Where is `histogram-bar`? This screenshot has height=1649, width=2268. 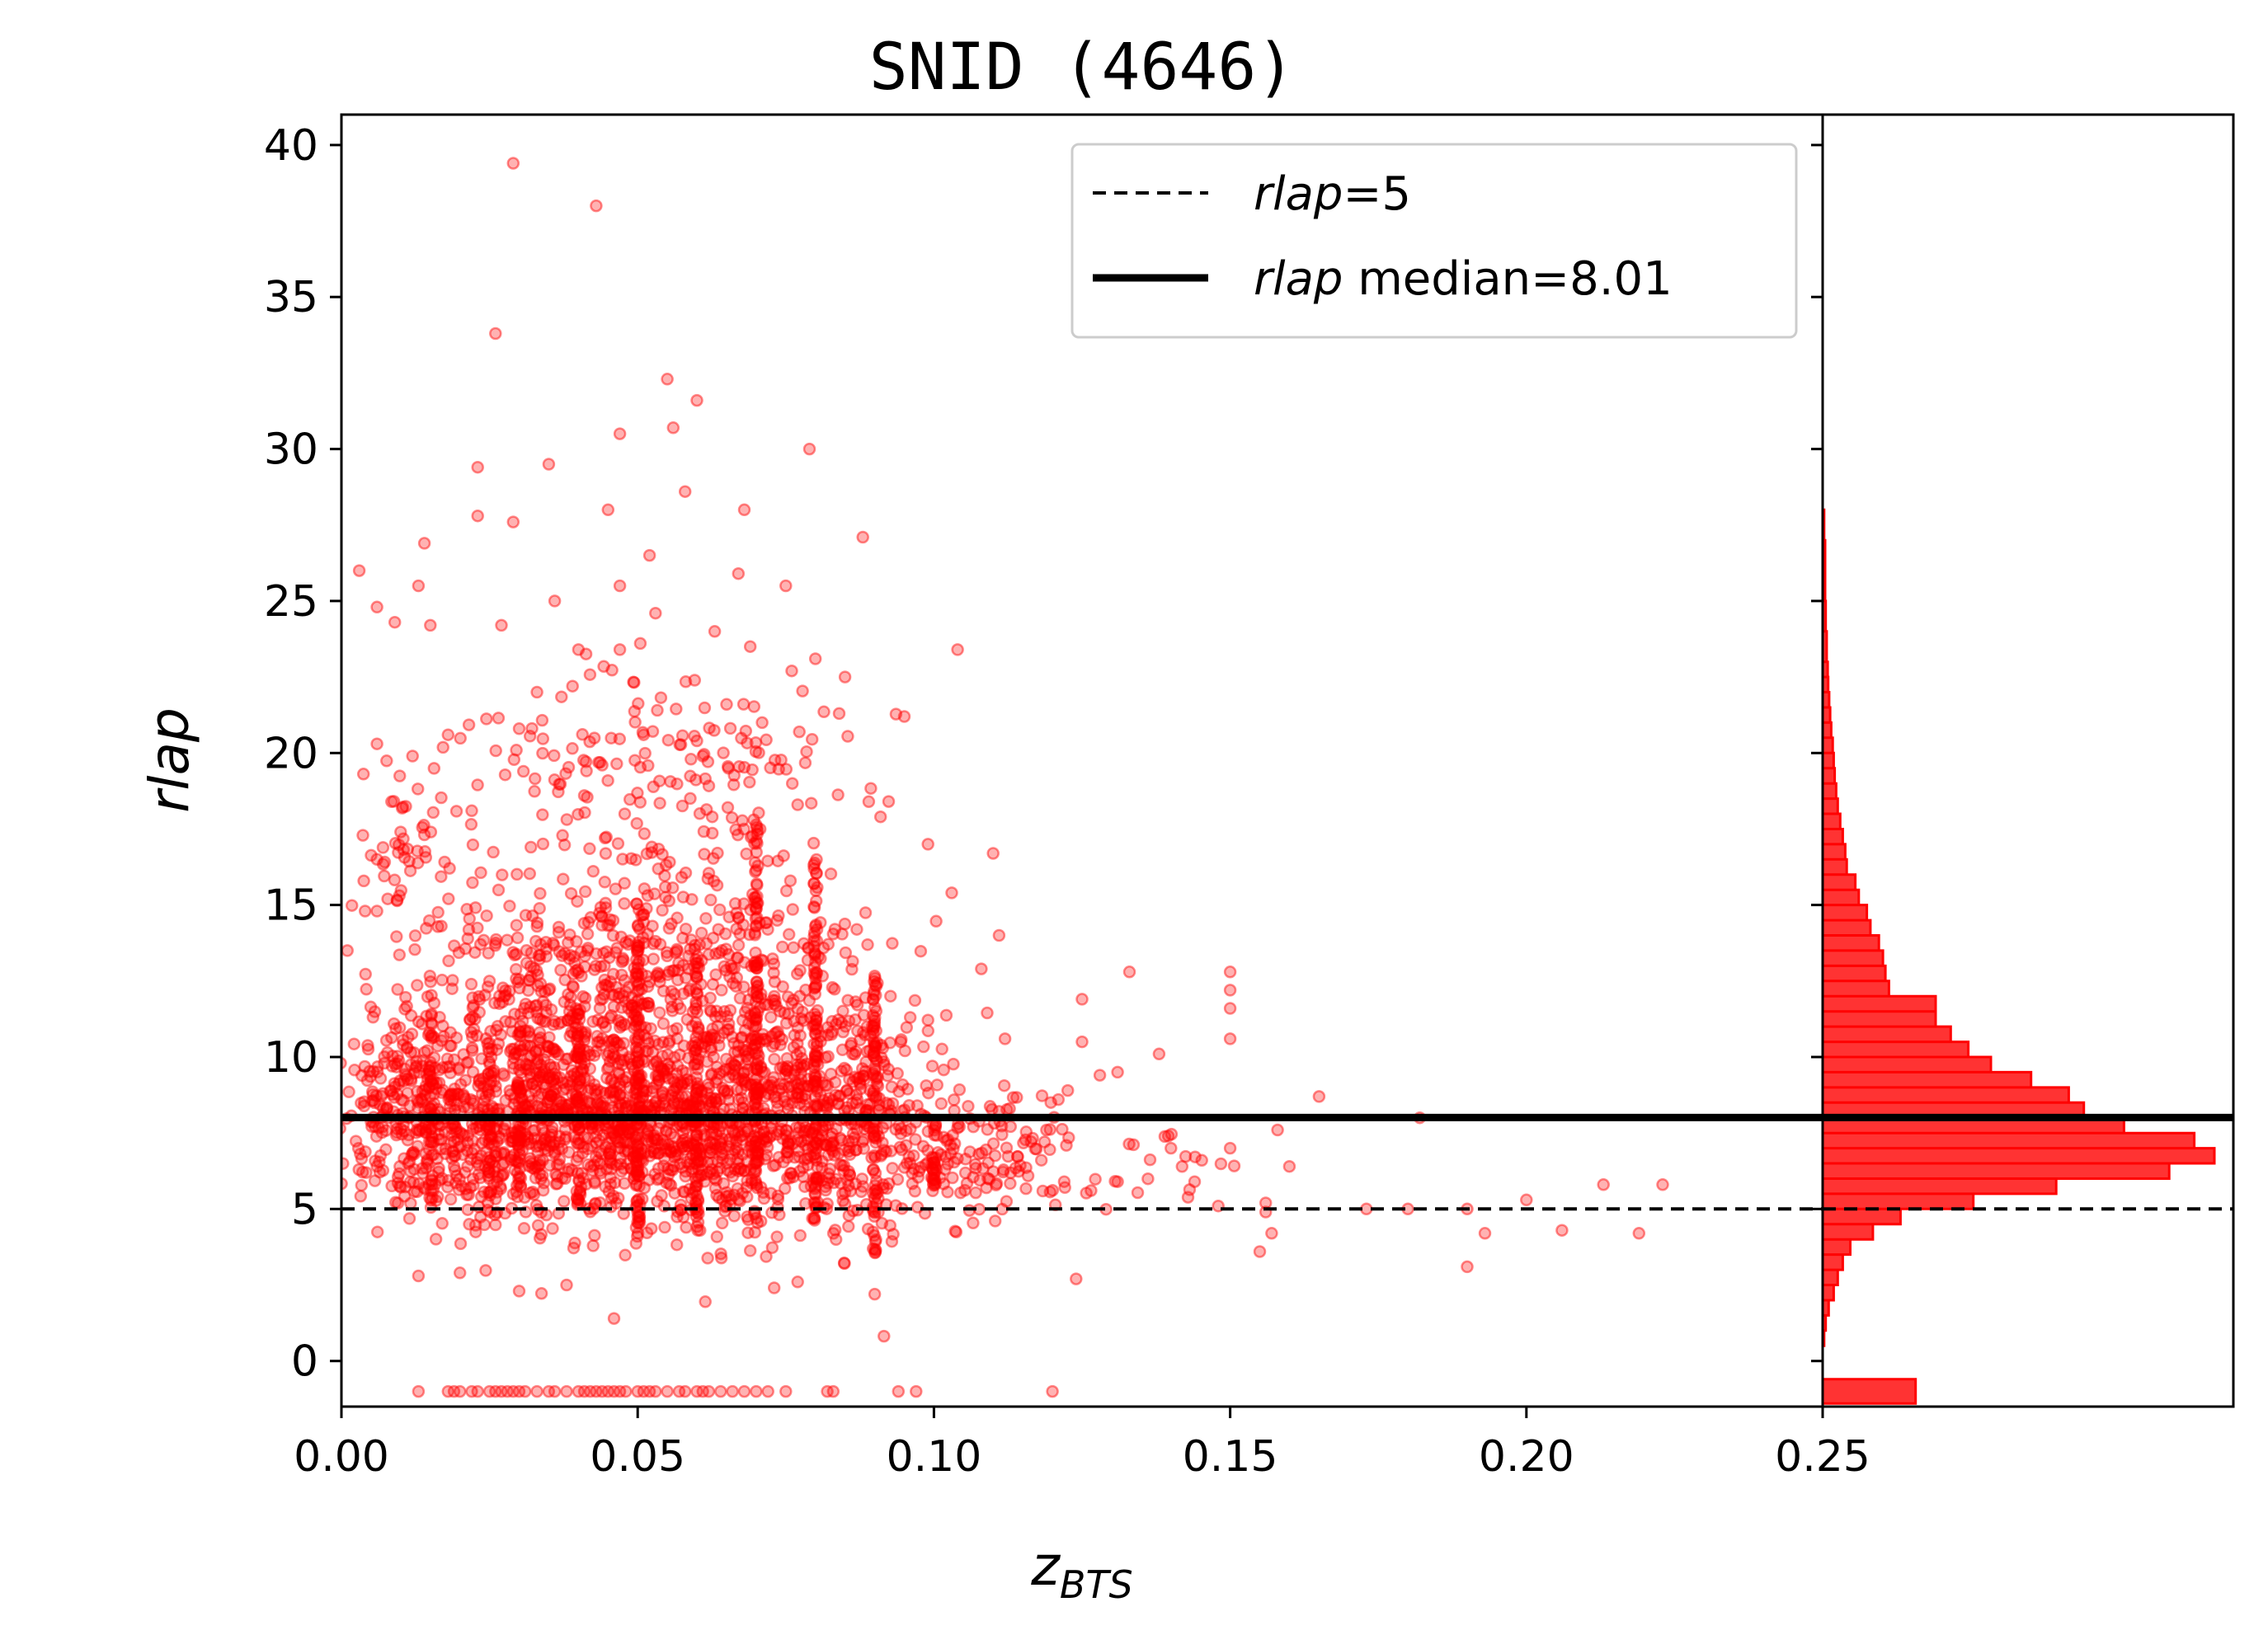 histogram-bar is located at coordinates (1854, 958).